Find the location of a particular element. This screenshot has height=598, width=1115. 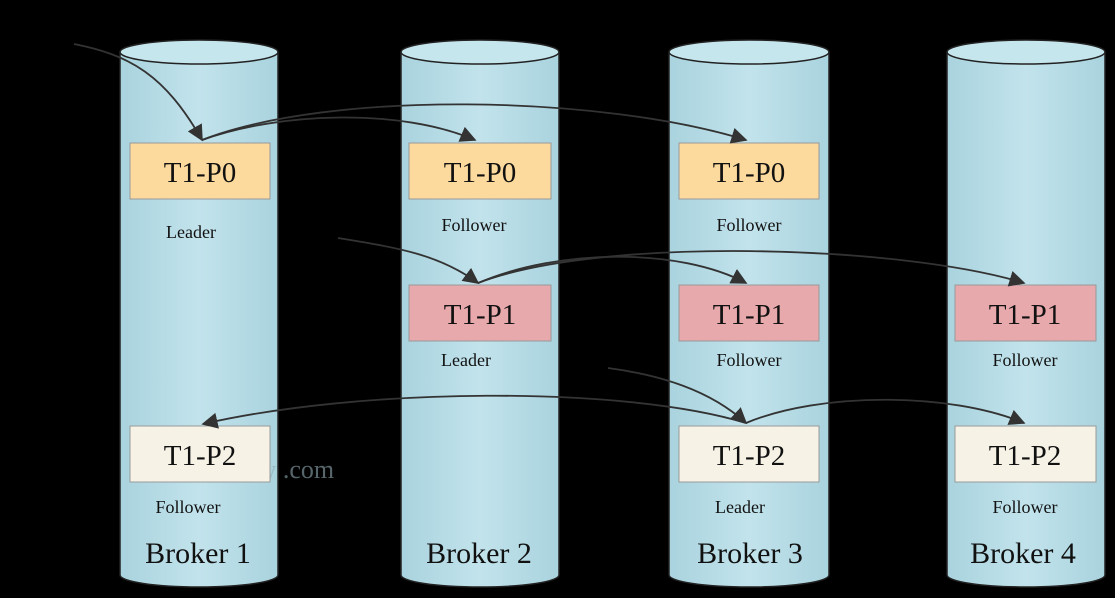

broker-2-p0-box is located at coordinates (480, 171).